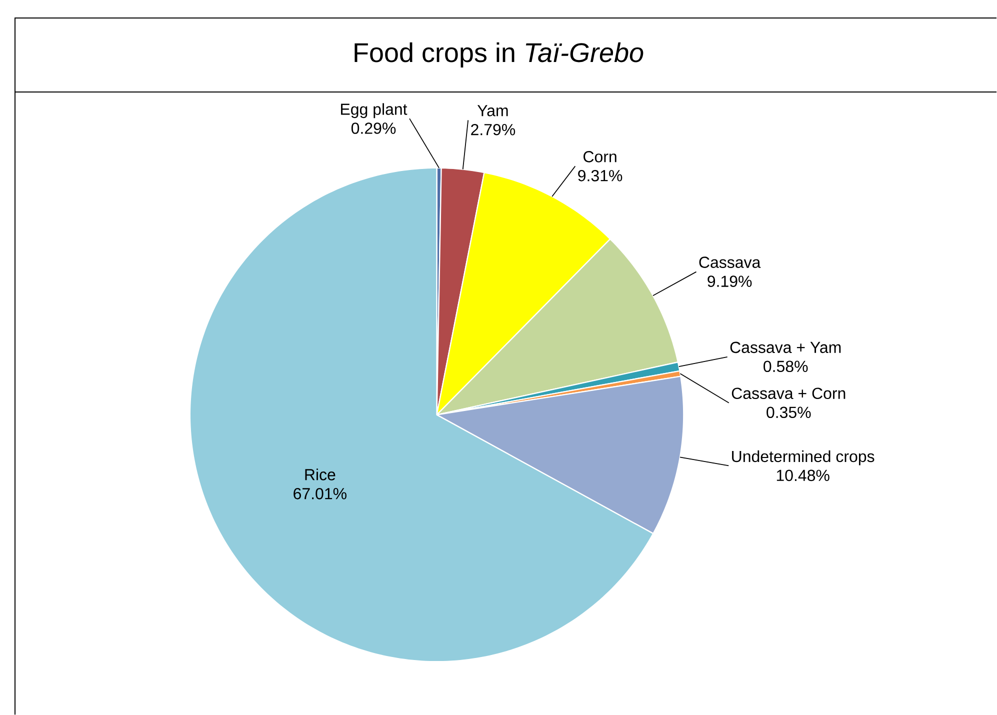 The height and width of the screenshot is (715, 997). What do you see at coordinates (373, 128) in the screenshot?
I see `data-label: 0.29%` at bounding box center [373, 128].